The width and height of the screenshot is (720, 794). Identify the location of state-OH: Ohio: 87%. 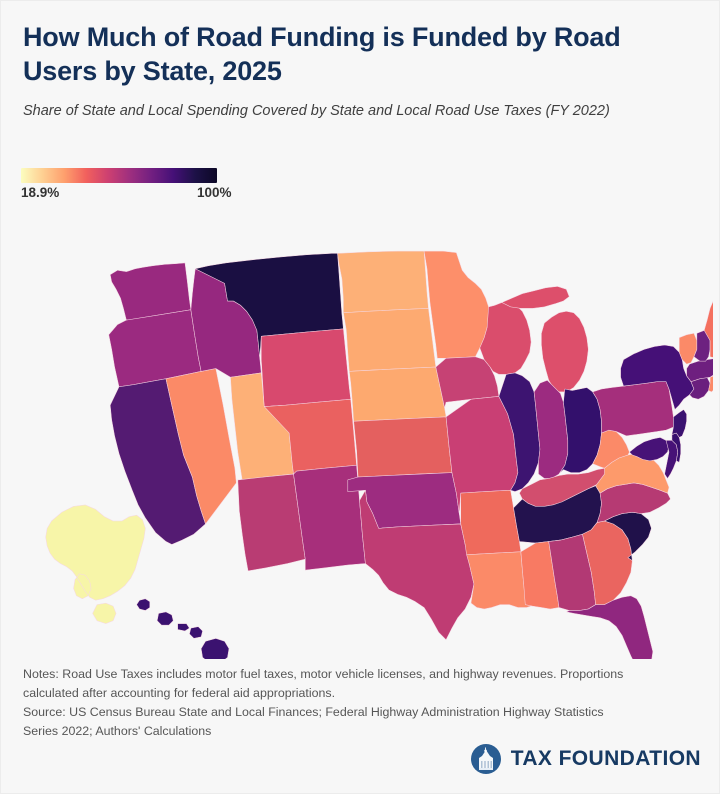
(580, 431).